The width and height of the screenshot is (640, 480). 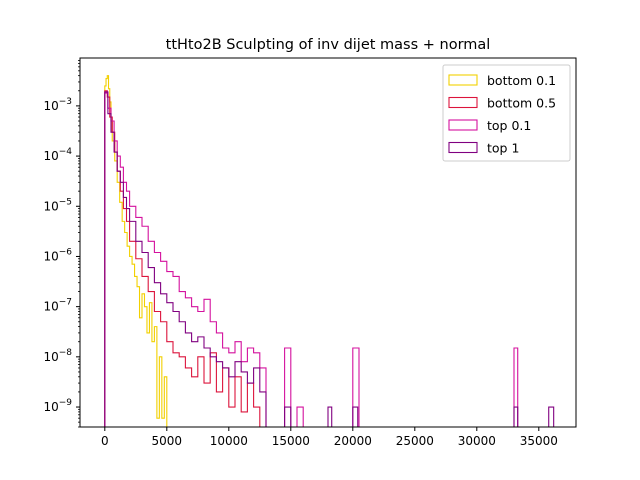 I want to click on x-tick-label: 25000, so click(x=415, y=441).